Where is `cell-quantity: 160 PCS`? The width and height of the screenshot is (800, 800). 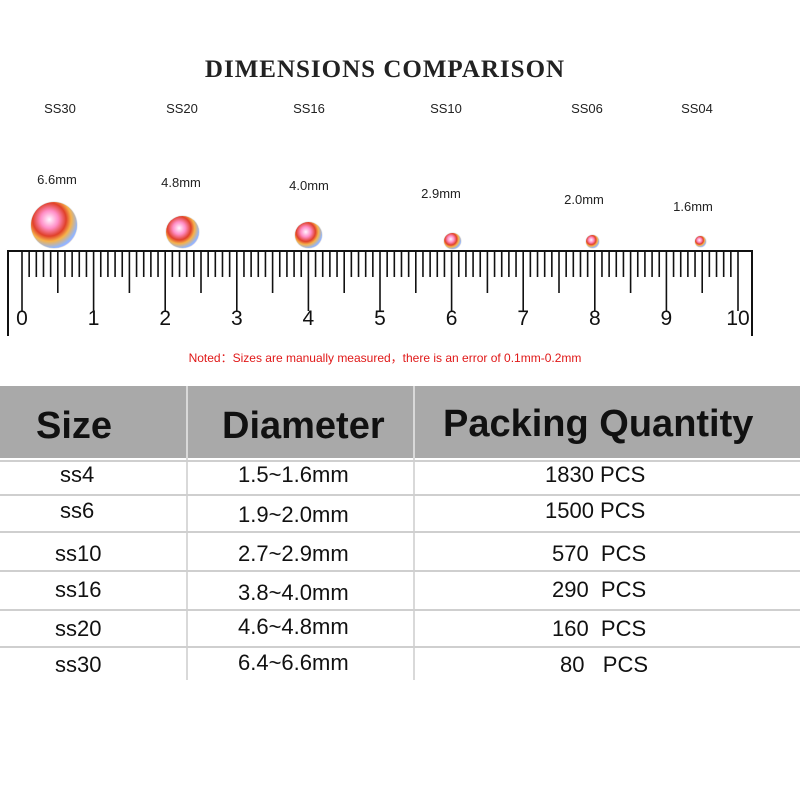
cell-quantity: 160 PCS is located at coordinates (599, 628).